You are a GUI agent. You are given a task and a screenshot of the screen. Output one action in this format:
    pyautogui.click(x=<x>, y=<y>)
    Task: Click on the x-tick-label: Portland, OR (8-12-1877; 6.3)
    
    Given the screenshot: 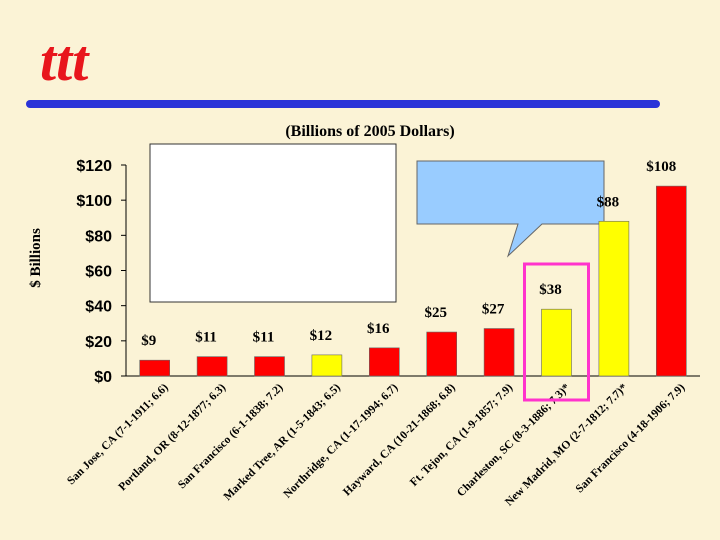 What is the action you would take?
    pyautogui.click(x=173, y=438)
    